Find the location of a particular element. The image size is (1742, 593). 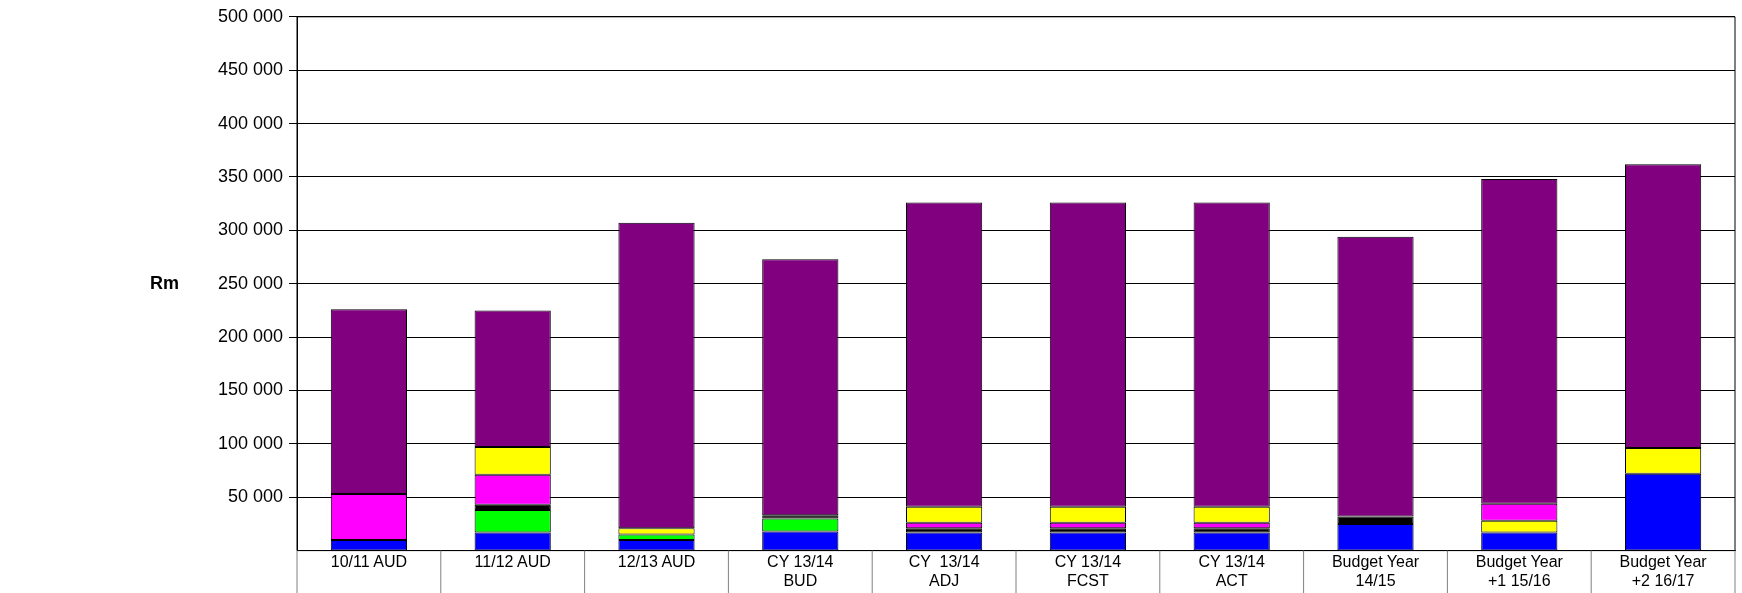

x-tick-label: CY 13/14 ADJ is located at coordinates (944, 570).